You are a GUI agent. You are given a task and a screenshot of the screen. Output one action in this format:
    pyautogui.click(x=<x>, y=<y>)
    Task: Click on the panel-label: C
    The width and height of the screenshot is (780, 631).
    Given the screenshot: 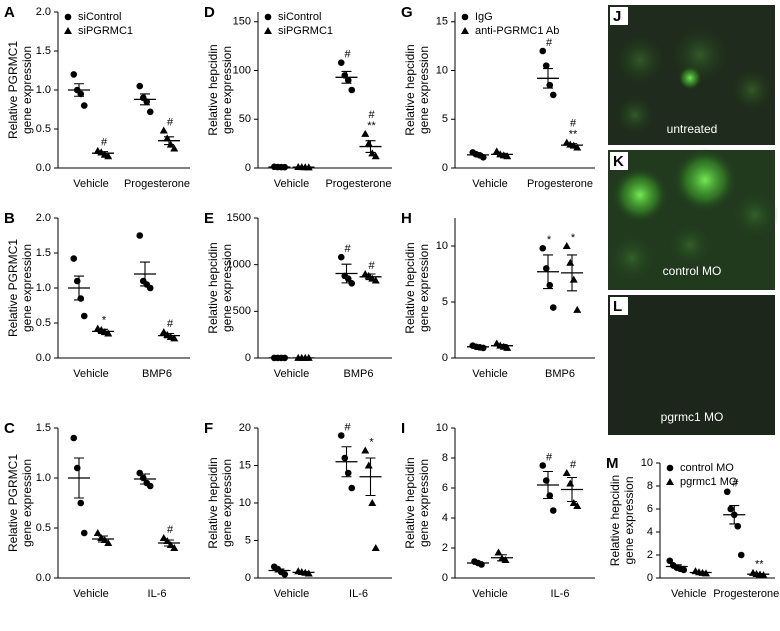 What is the action you would take?
    pyautogui.click(x=9, y=428)
    